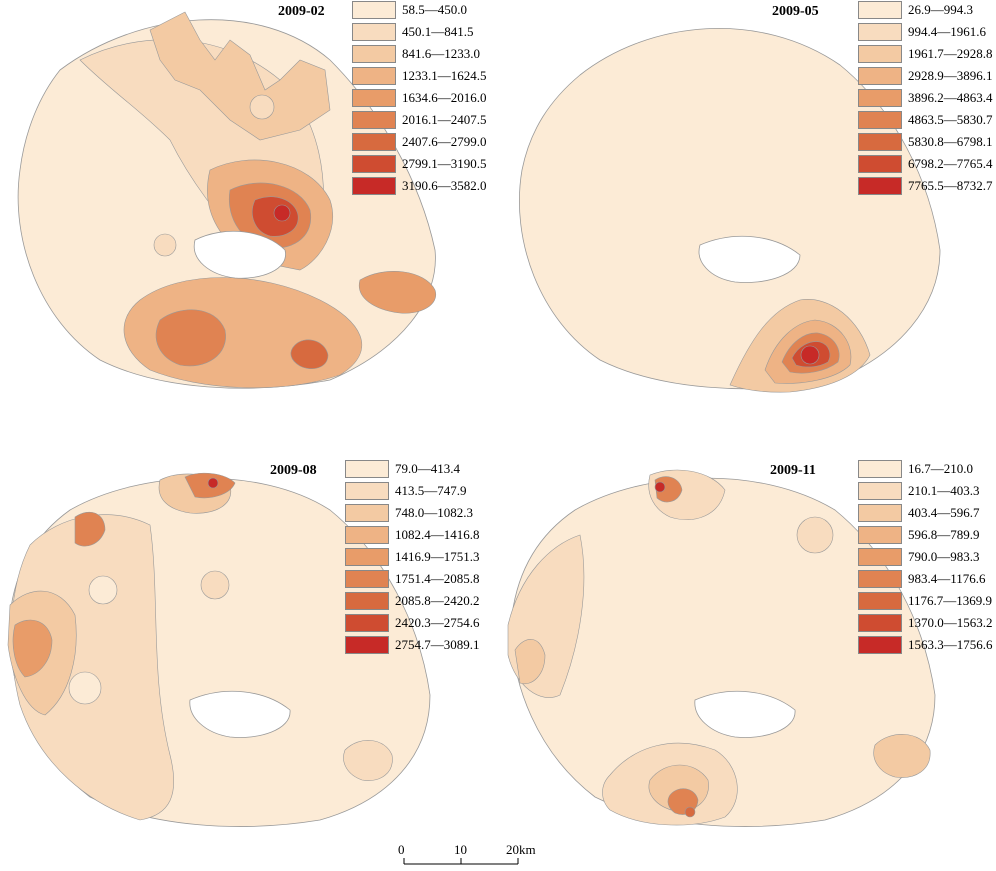 The width and height of the screenshot is (996, 871). I want to click on legend-label: 1961.7—2928.8, so click(950, 53).